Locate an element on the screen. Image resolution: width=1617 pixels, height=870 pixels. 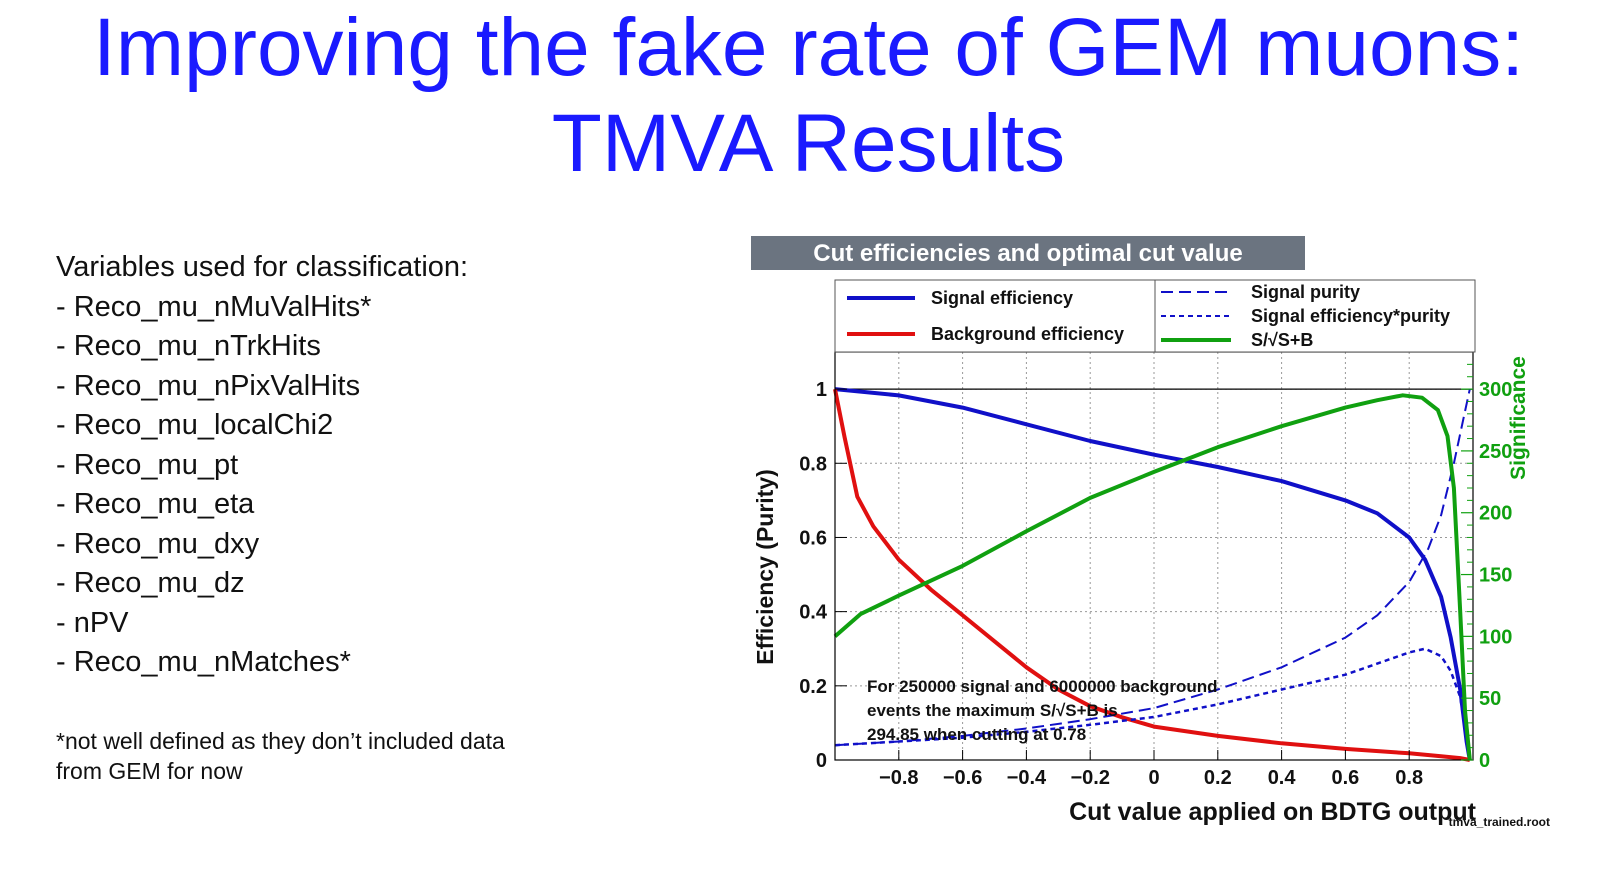
y2-tick-label: 150 is located at coordinates (1495, 576).